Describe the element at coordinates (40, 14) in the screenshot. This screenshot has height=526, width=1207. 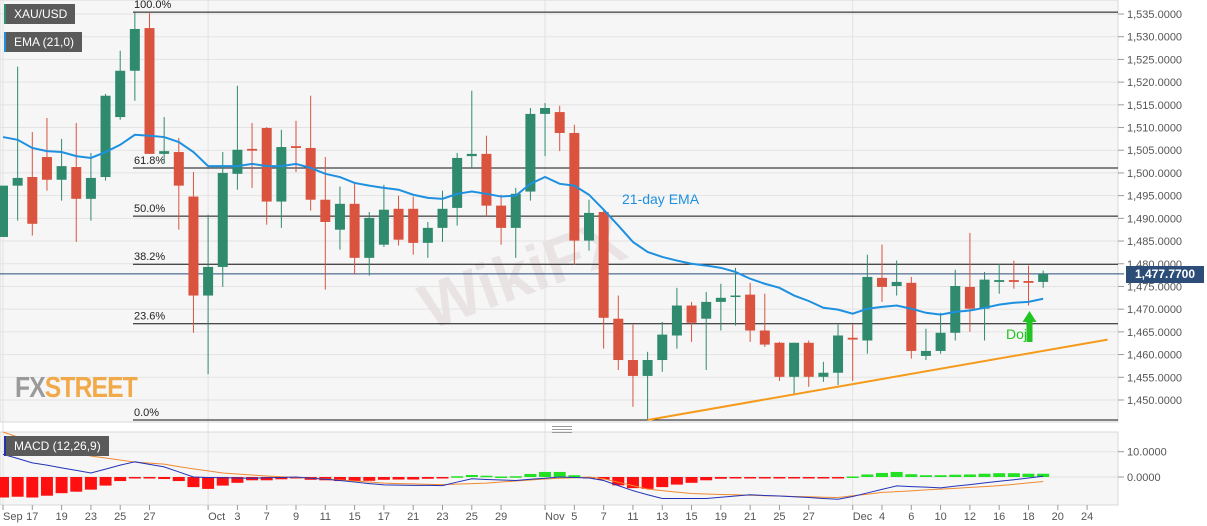
I see `symbol-legend: XAU/USD` at that location.